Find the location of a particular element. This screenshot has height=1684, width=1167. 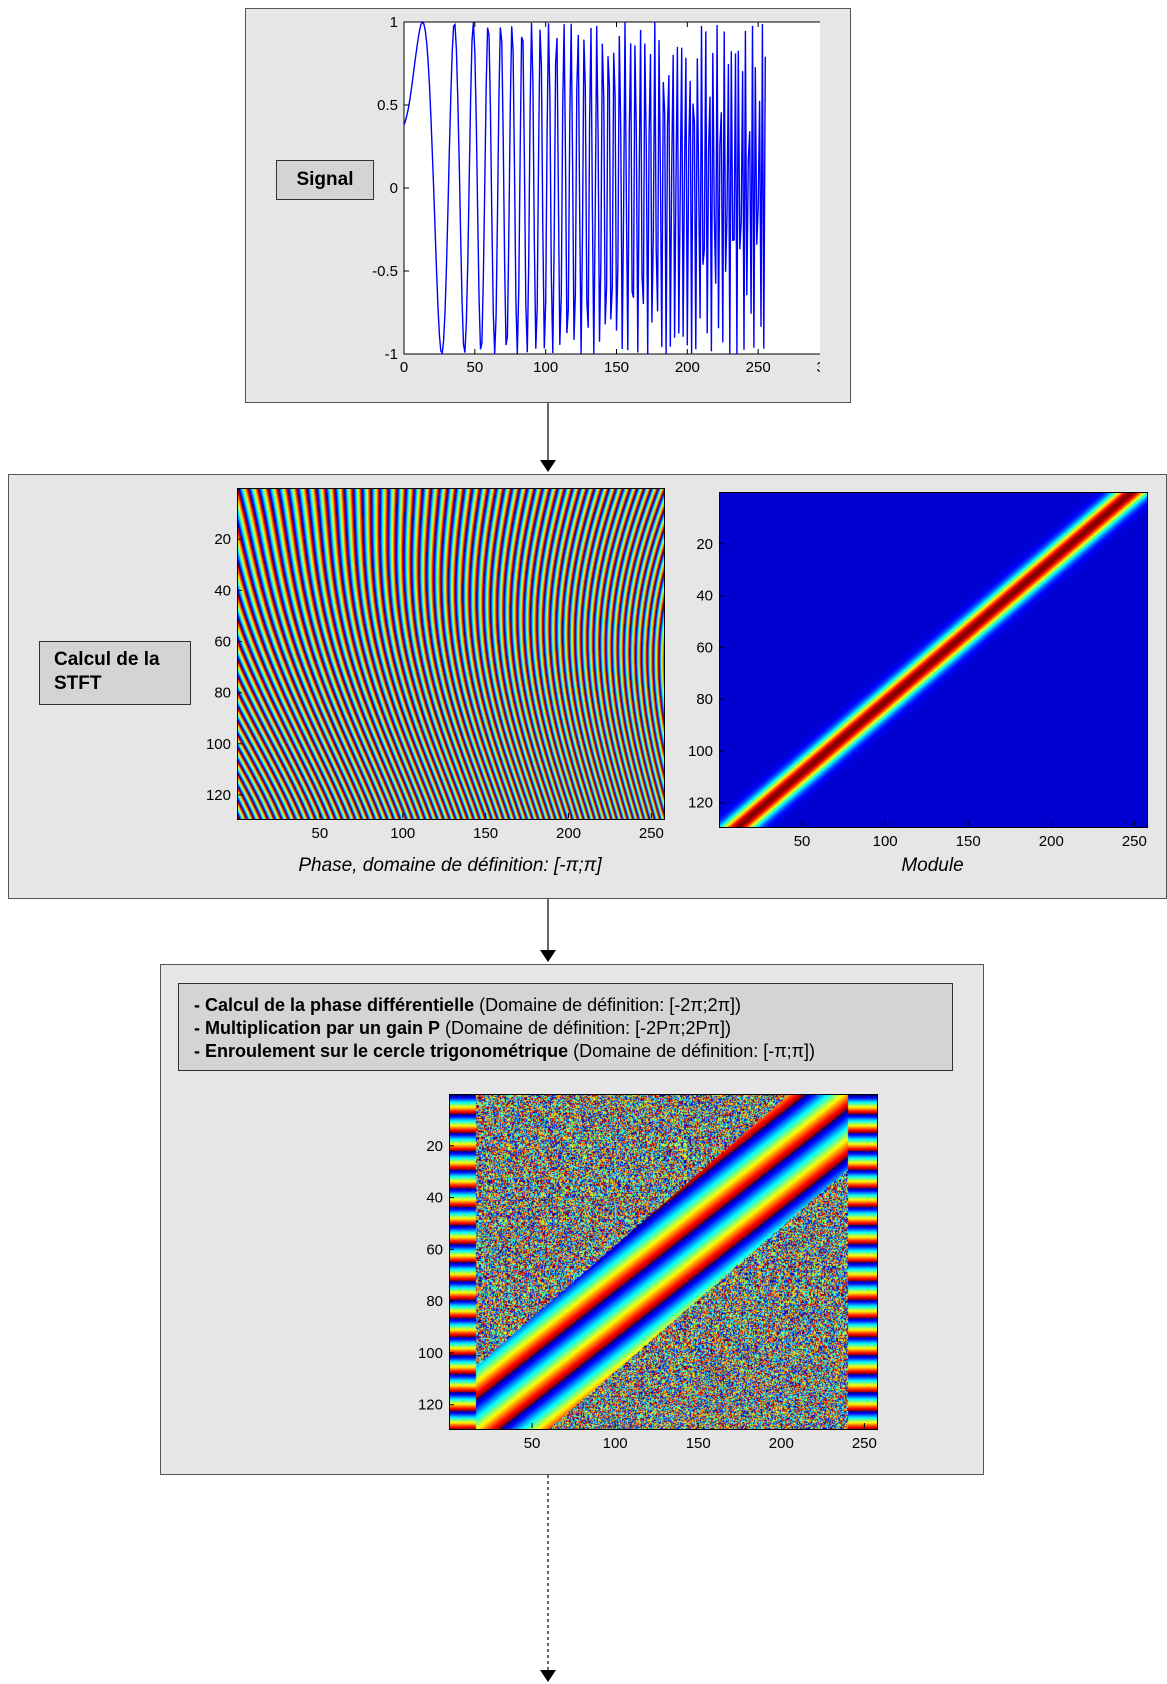

signal-xtick: 0 is located at coordinates (404, 367).